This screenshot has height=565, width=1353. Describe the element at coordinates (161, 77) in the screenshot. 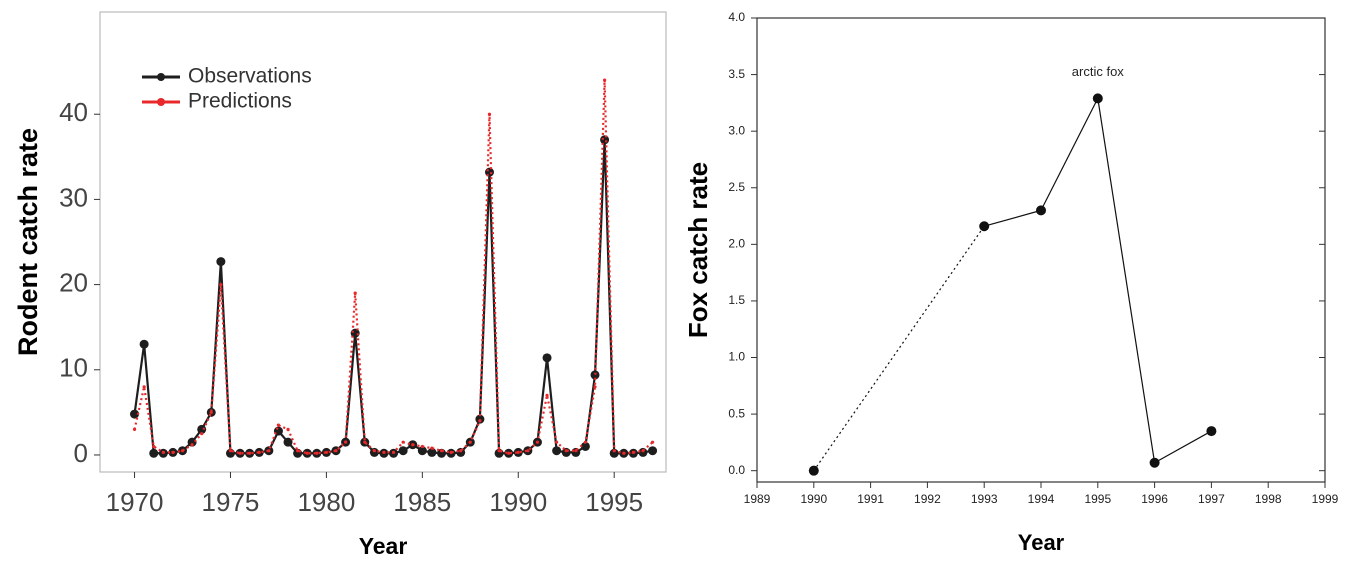

I see `legend-marker` at that location.